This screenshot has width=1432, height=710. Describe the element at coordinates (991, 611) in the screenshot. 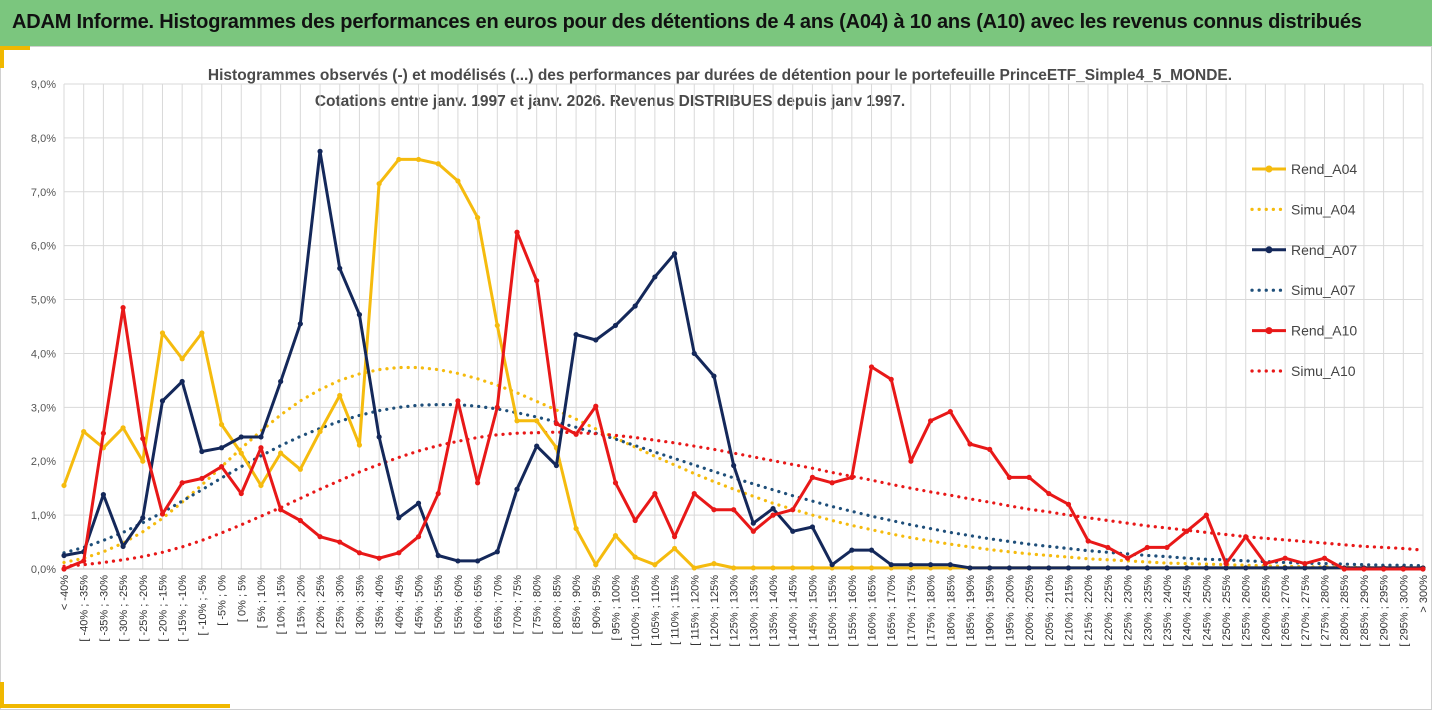

I see `x-tick-label: [ 190% ; 195%` at that location.